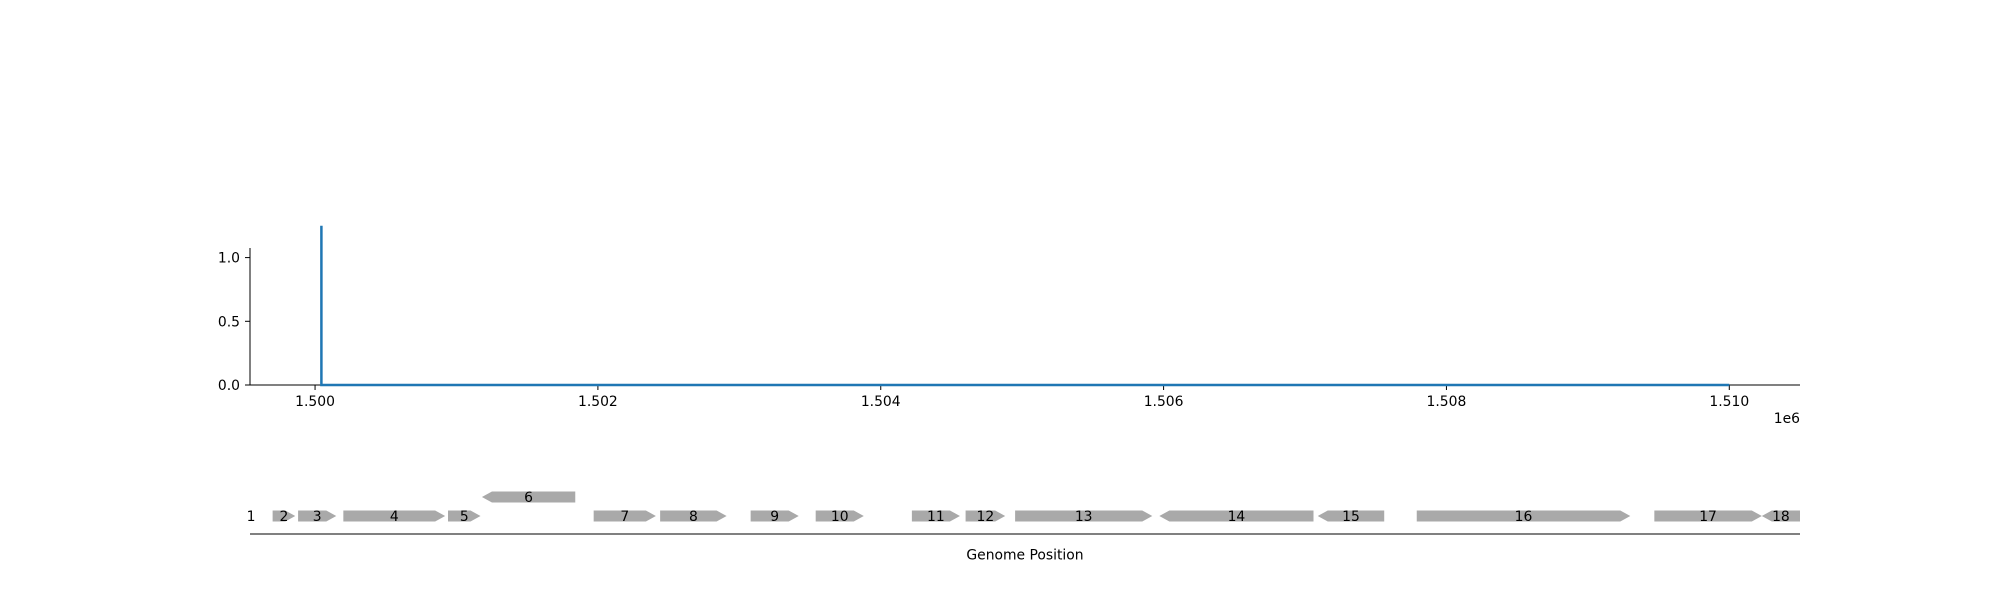  I want to click on y-axis-ticks: 0.0 0.5 1.0, so click(234, 322).